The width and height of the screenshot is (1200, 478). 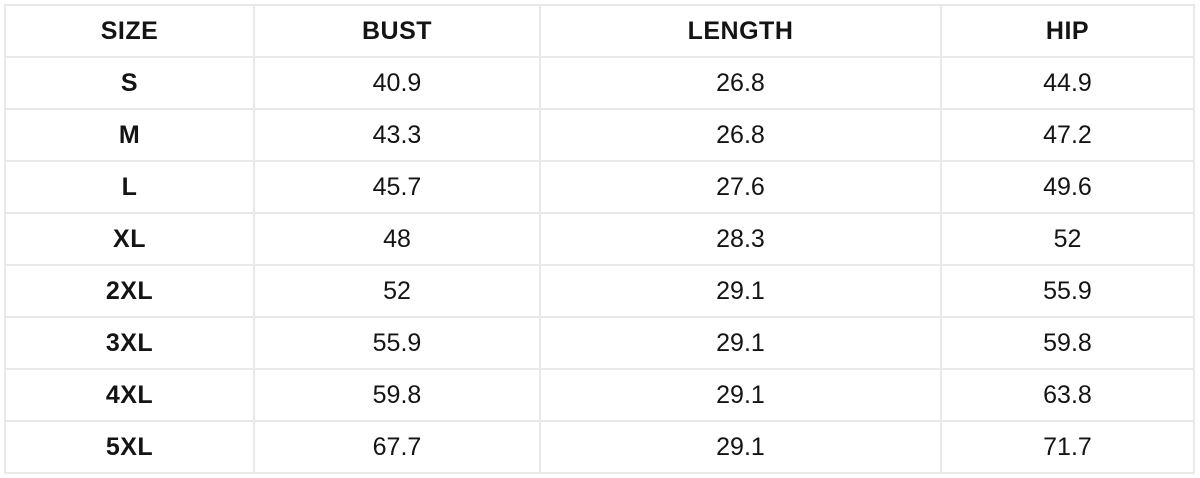 I want to click on bust-cell: 67.7, so click(x=397, y=447).